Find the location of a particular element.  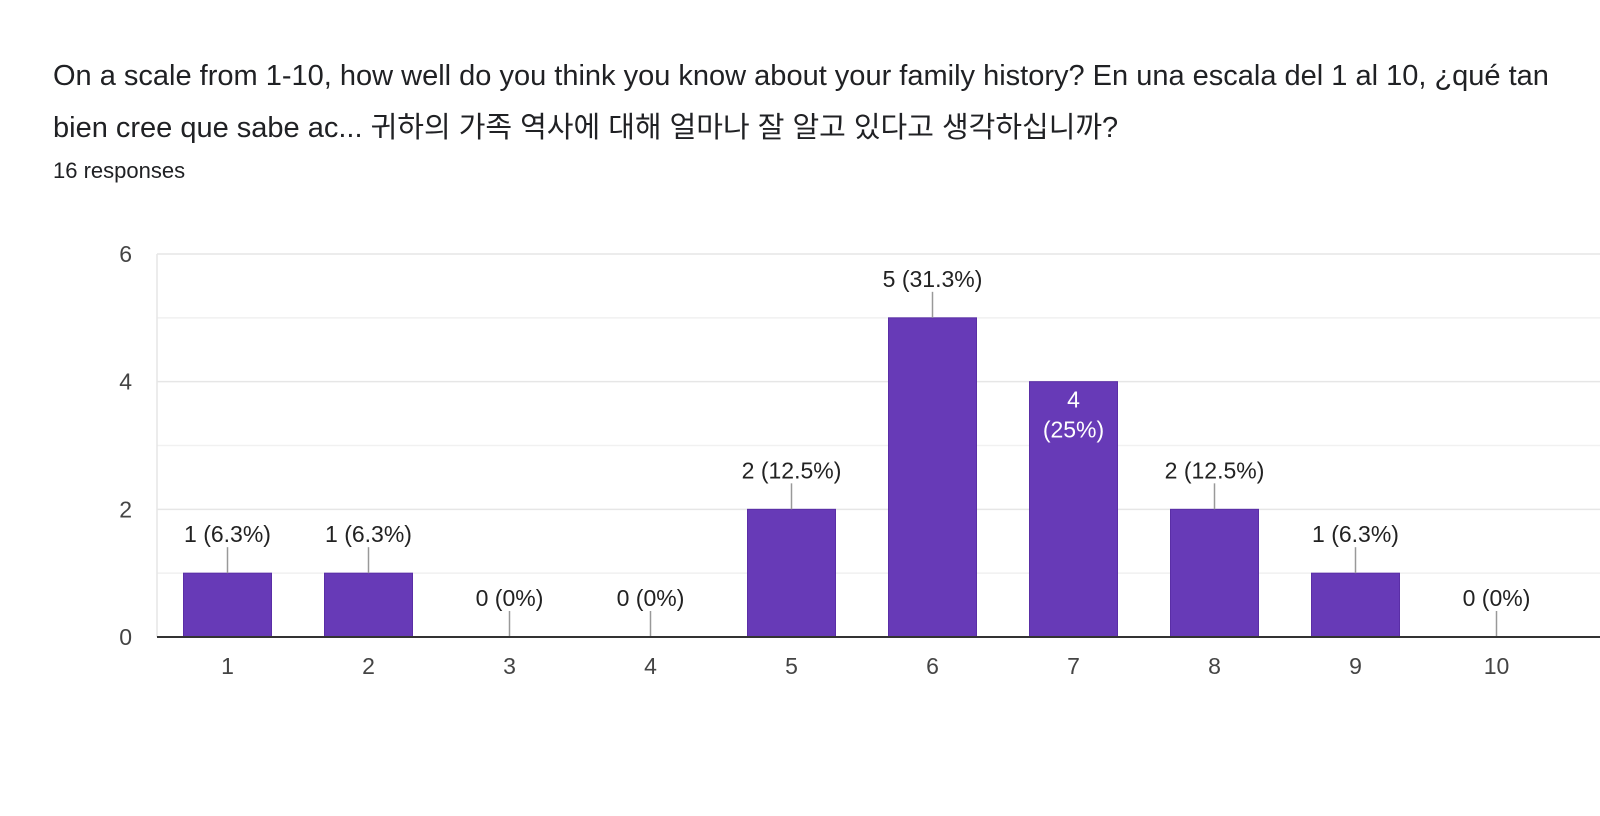

y-tick-label: 2 is located at coordinates (125, 509).